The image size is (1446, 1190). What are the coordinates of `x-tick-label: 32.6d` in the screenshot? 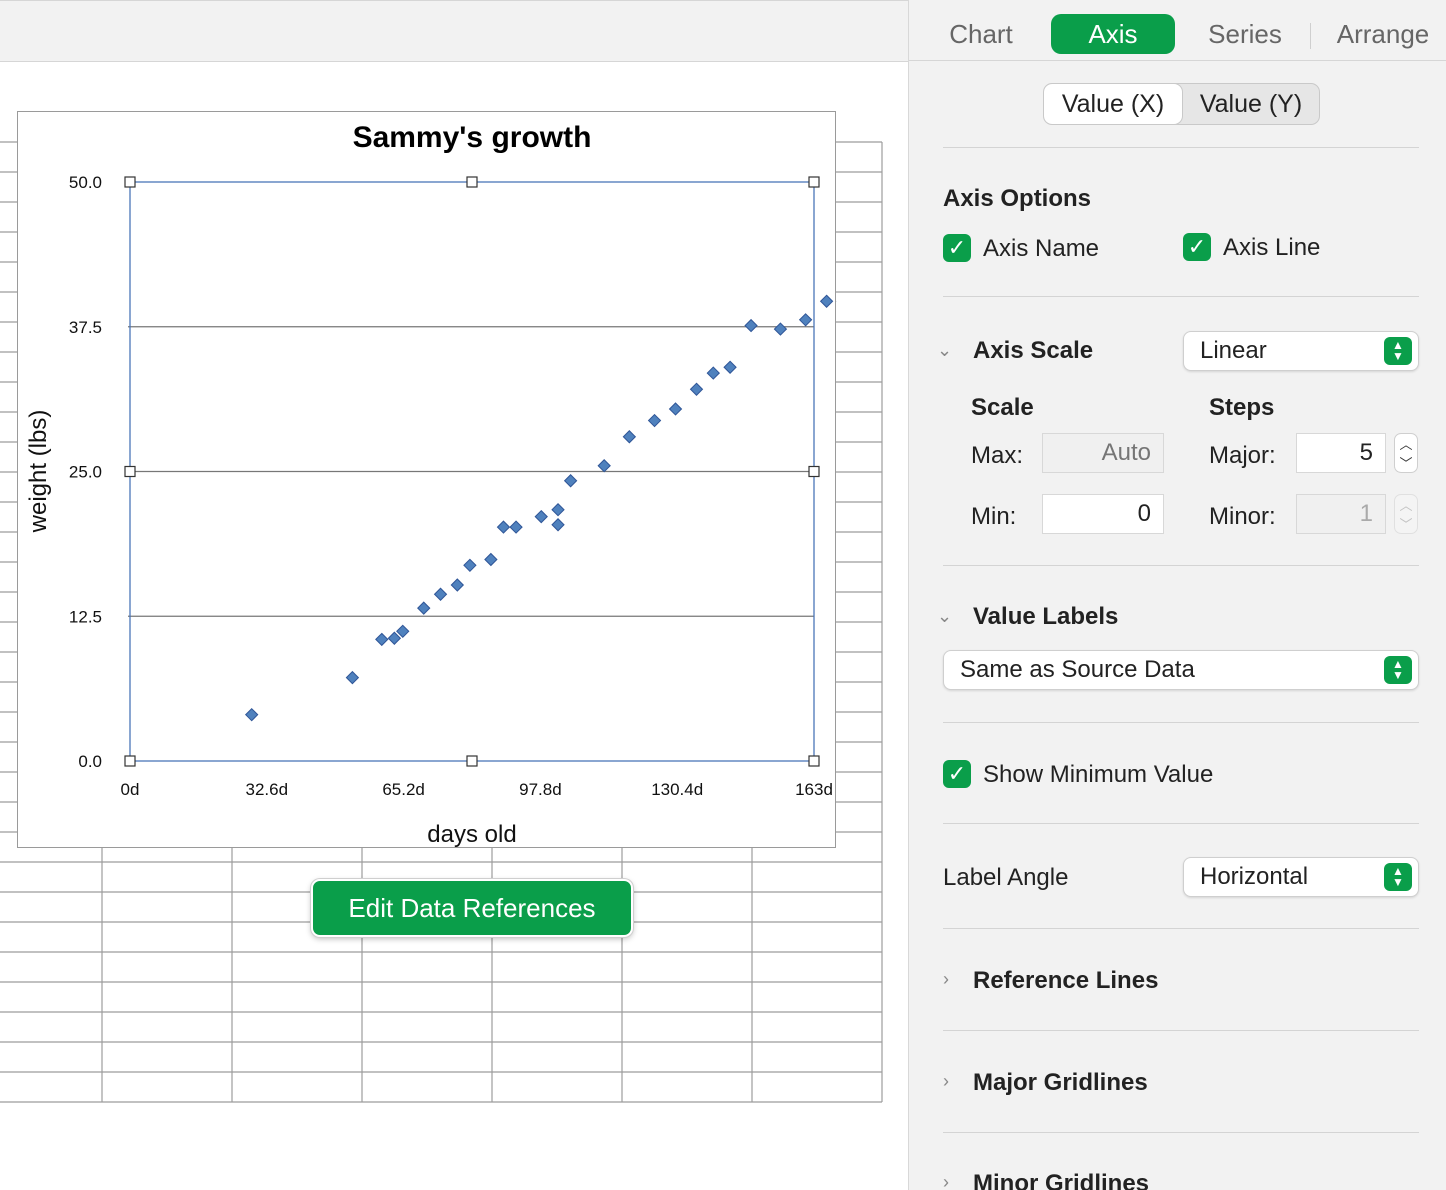 It's located at (267, 789).